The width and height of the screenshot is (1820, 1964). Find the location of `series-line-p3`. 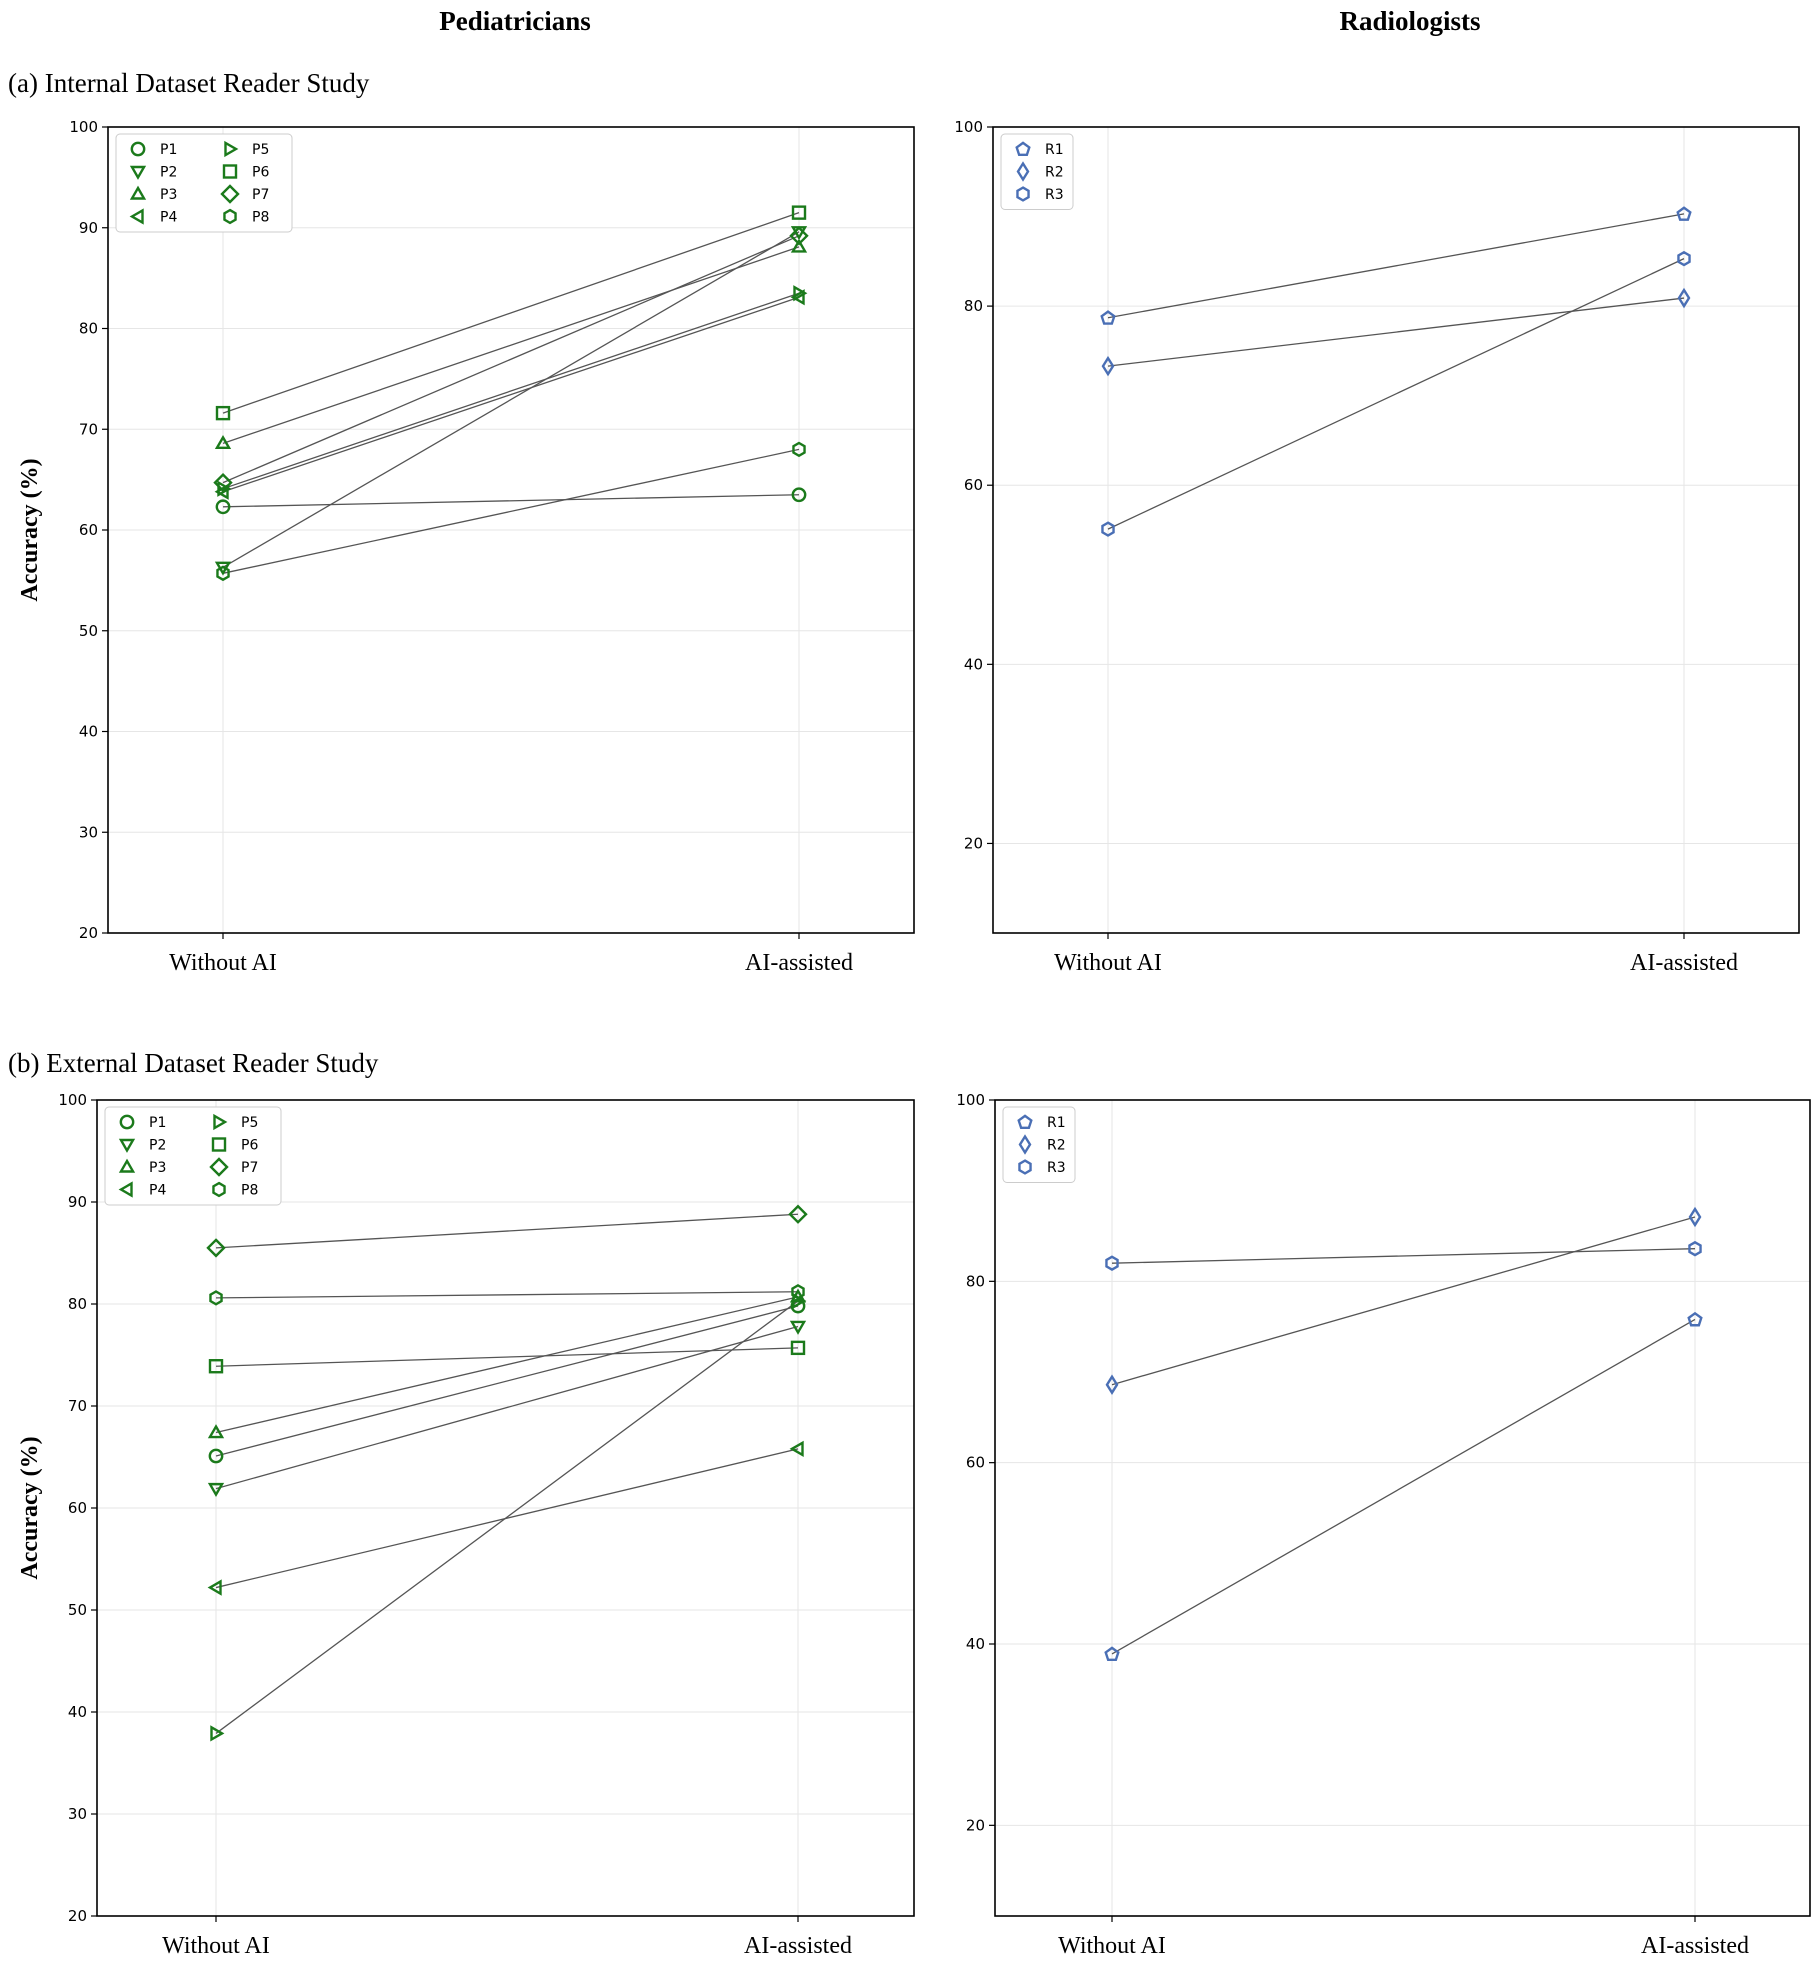

series-line-p3 is located at coordinates (511, 345).